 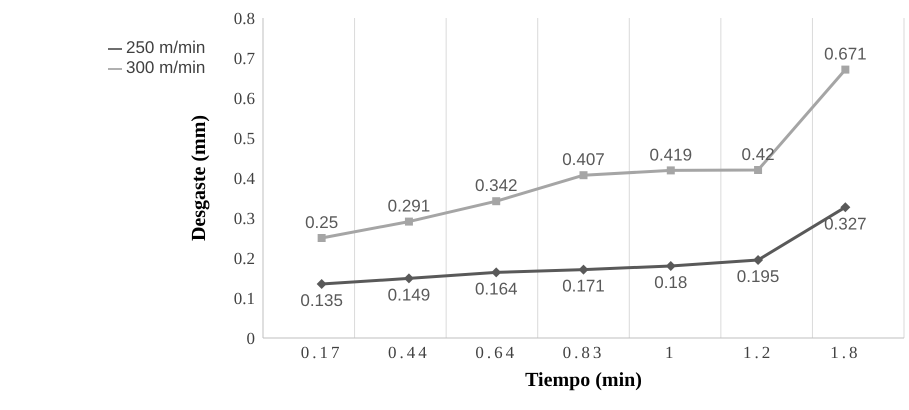 I want to click on y-tick-label: 0.2, so click(x=244, y=258).